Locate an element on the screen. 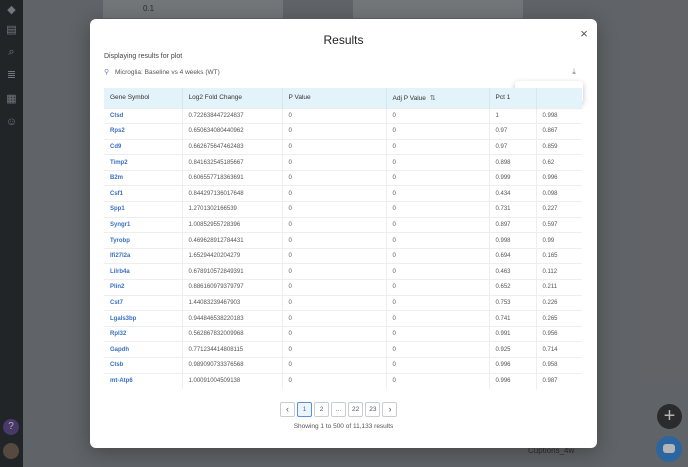 The height and width of the screenshot is (467, 688). gene-symbol-cell: Ctsd is located at coordinates (143, 115).